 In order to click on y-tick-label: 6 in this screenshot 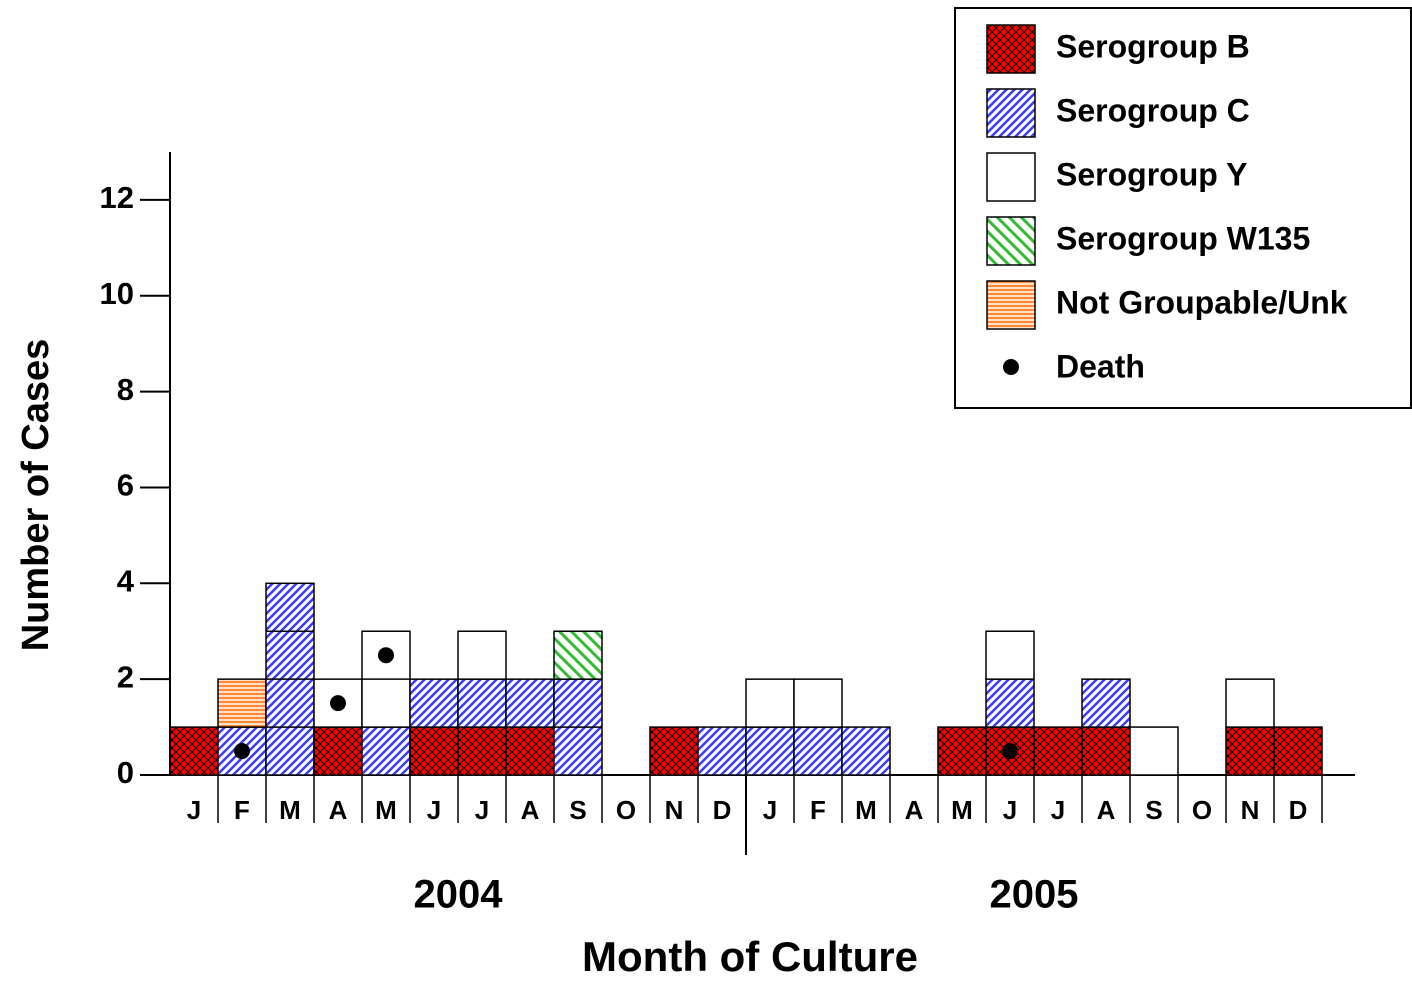, I will do `click(125, 485)`.